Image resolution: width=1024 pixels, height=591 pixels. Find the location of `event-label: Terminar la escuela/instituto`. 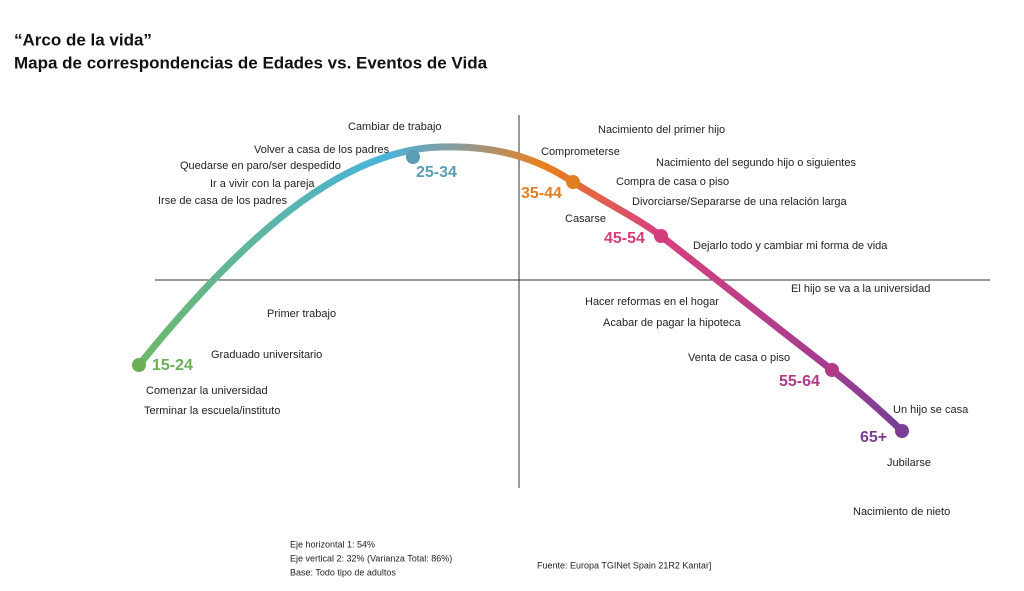

event-label: Terminar la escuela/instituto is located at coordinates (212, 411).